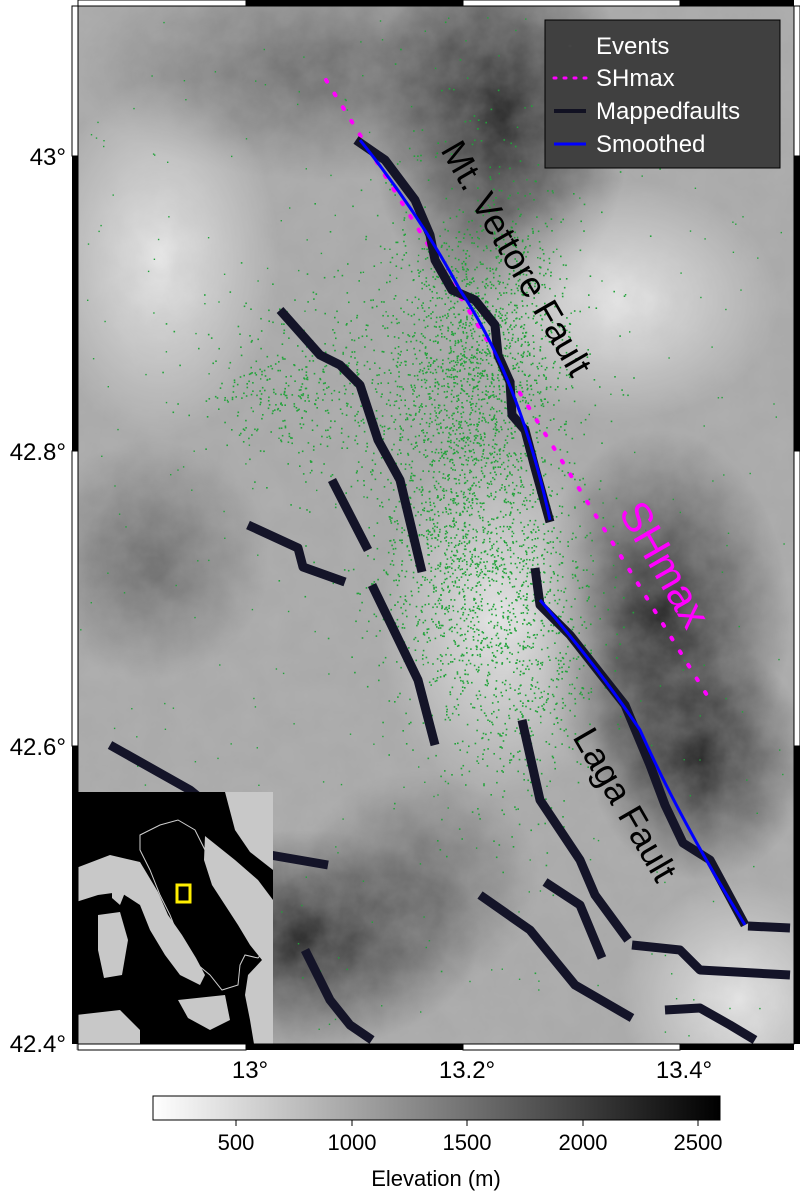 This screenshot has width=800, height=1196. What do you see at coordinates (140, 920) in the screenshot?
I see `inset-land-west` at bounding box center [140, 920].